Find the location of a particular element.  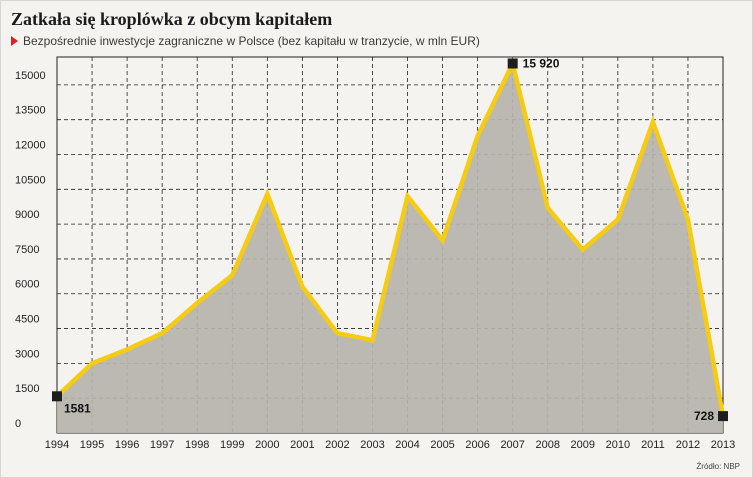

x-tick-label: 2008 is located at coordinates (547, 445).